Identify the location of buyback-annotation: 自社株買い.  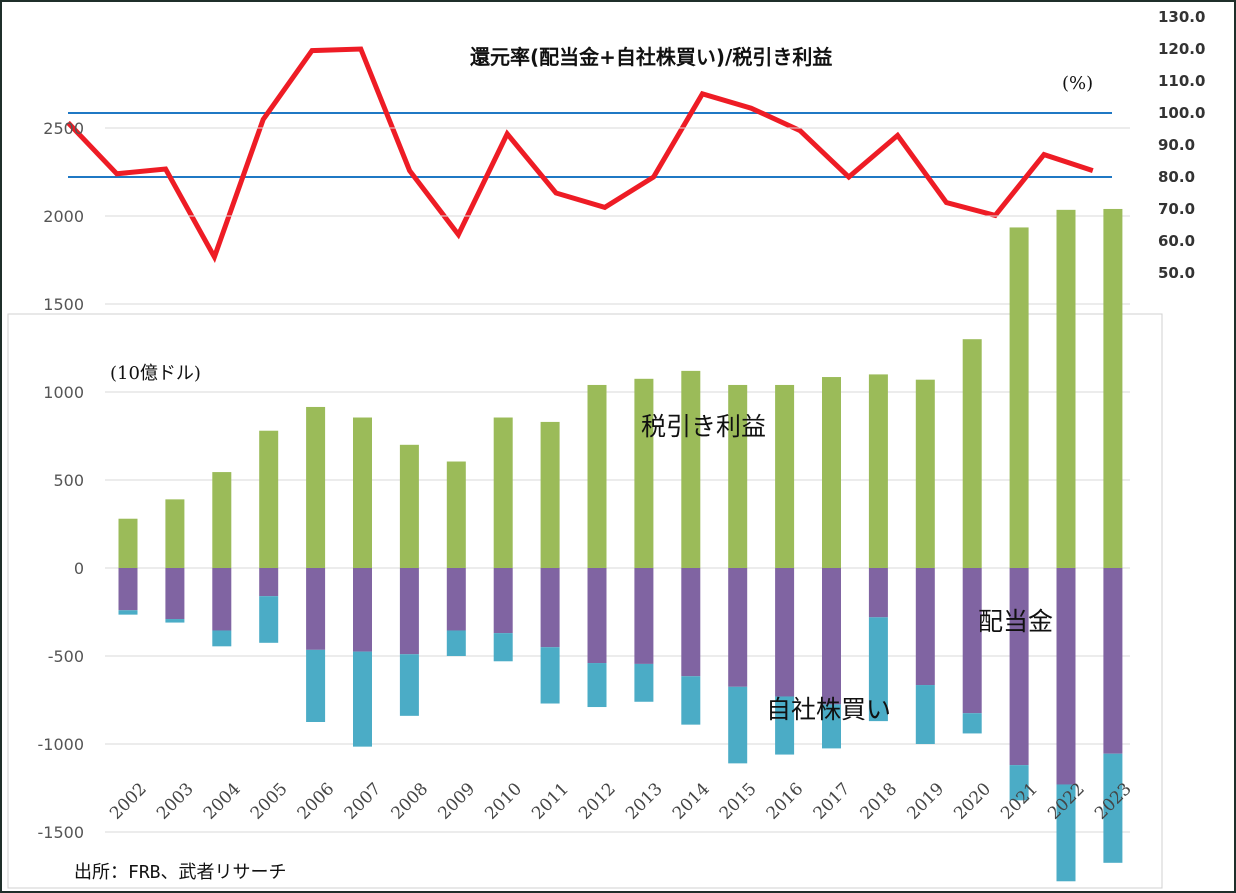
(828, 709).